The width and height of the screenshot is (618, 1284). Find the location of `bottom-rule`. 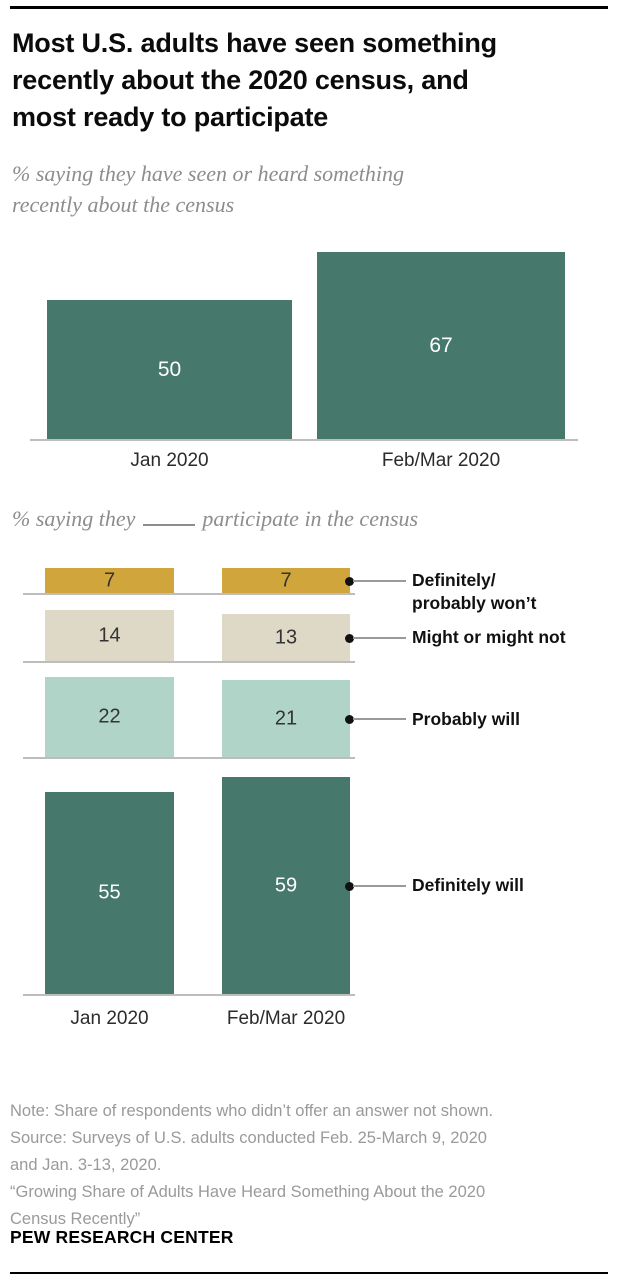

bottom-rule is located at coordinates (309, 1273).